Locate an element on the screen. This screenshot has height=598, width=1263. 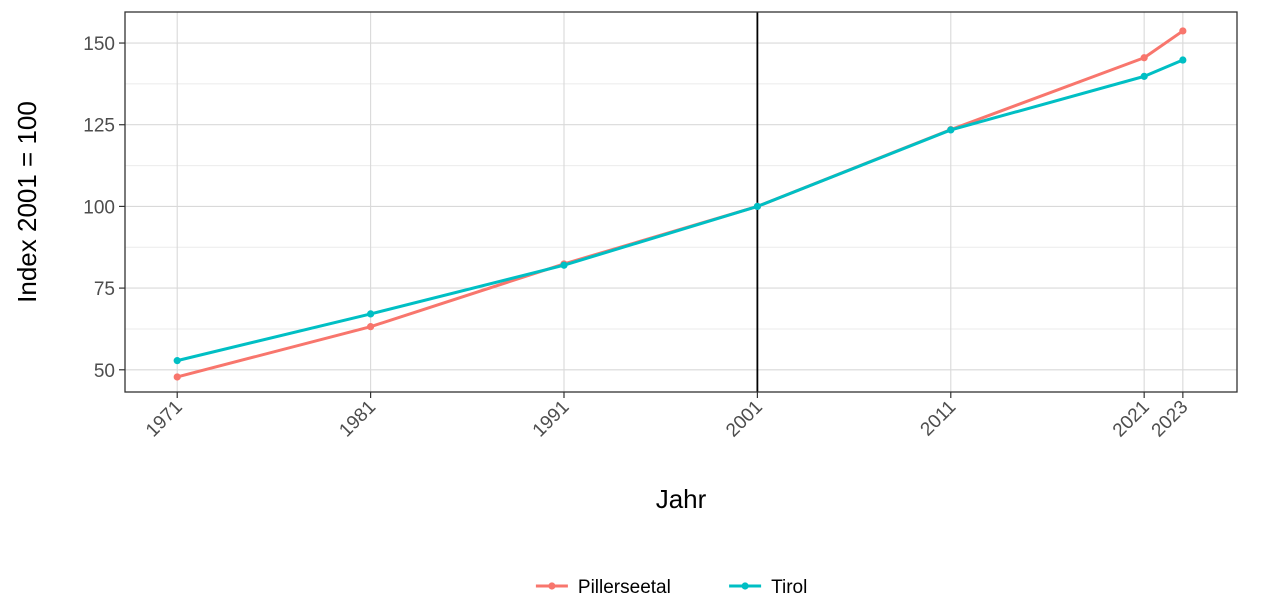
x-tick-label: 1991 is located at coordinates (551, 419).